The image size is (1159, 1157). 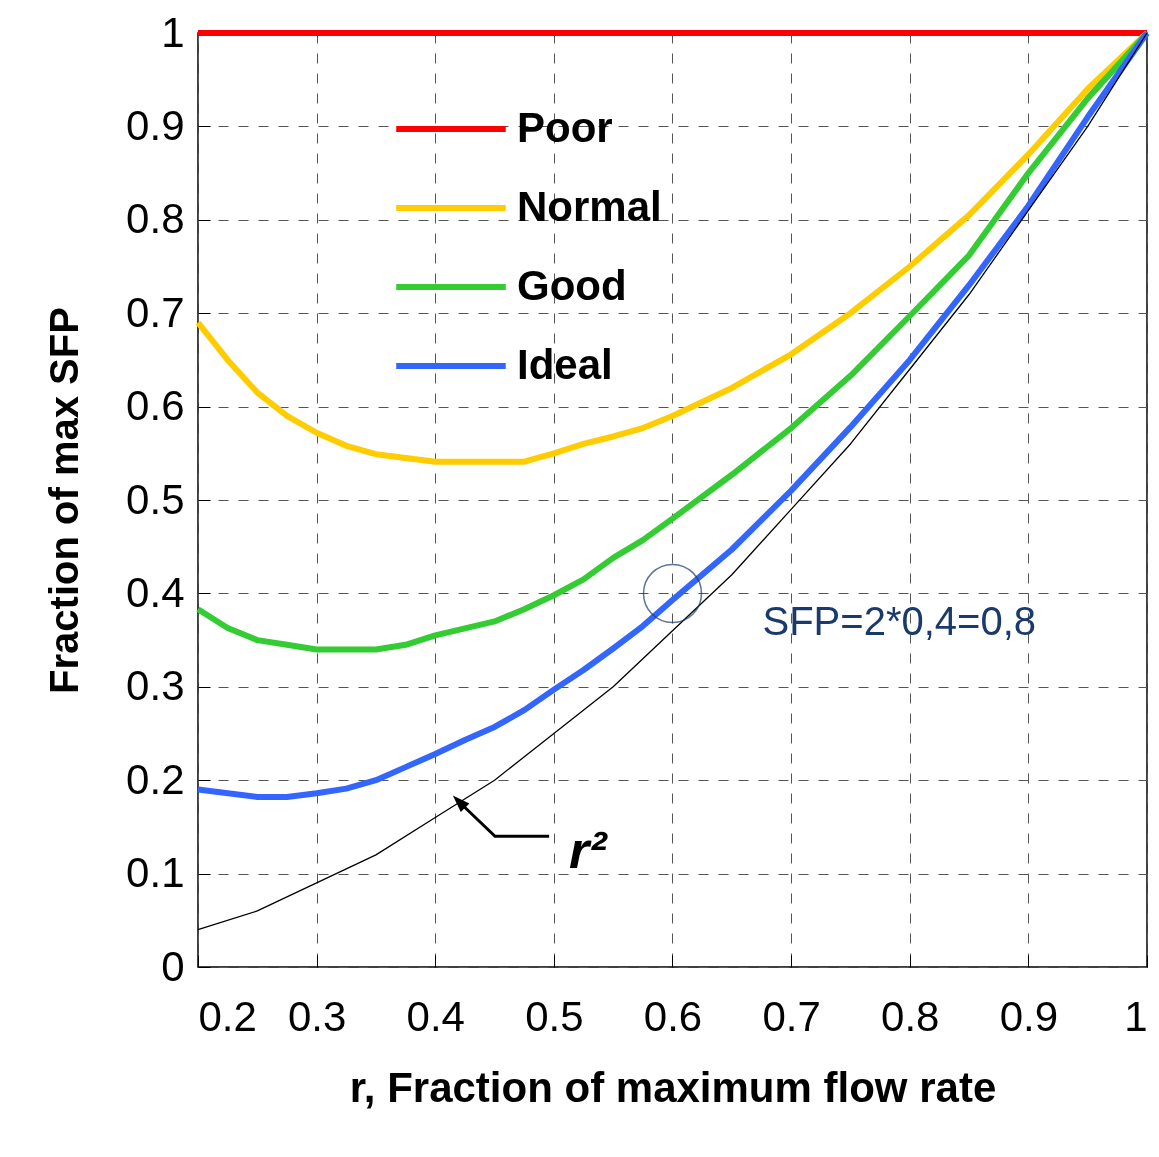 What do you see at coordinates (155, 219) in the screenshot?
I see `y-tick-label: 0.8` at bounding box center [155, 219].